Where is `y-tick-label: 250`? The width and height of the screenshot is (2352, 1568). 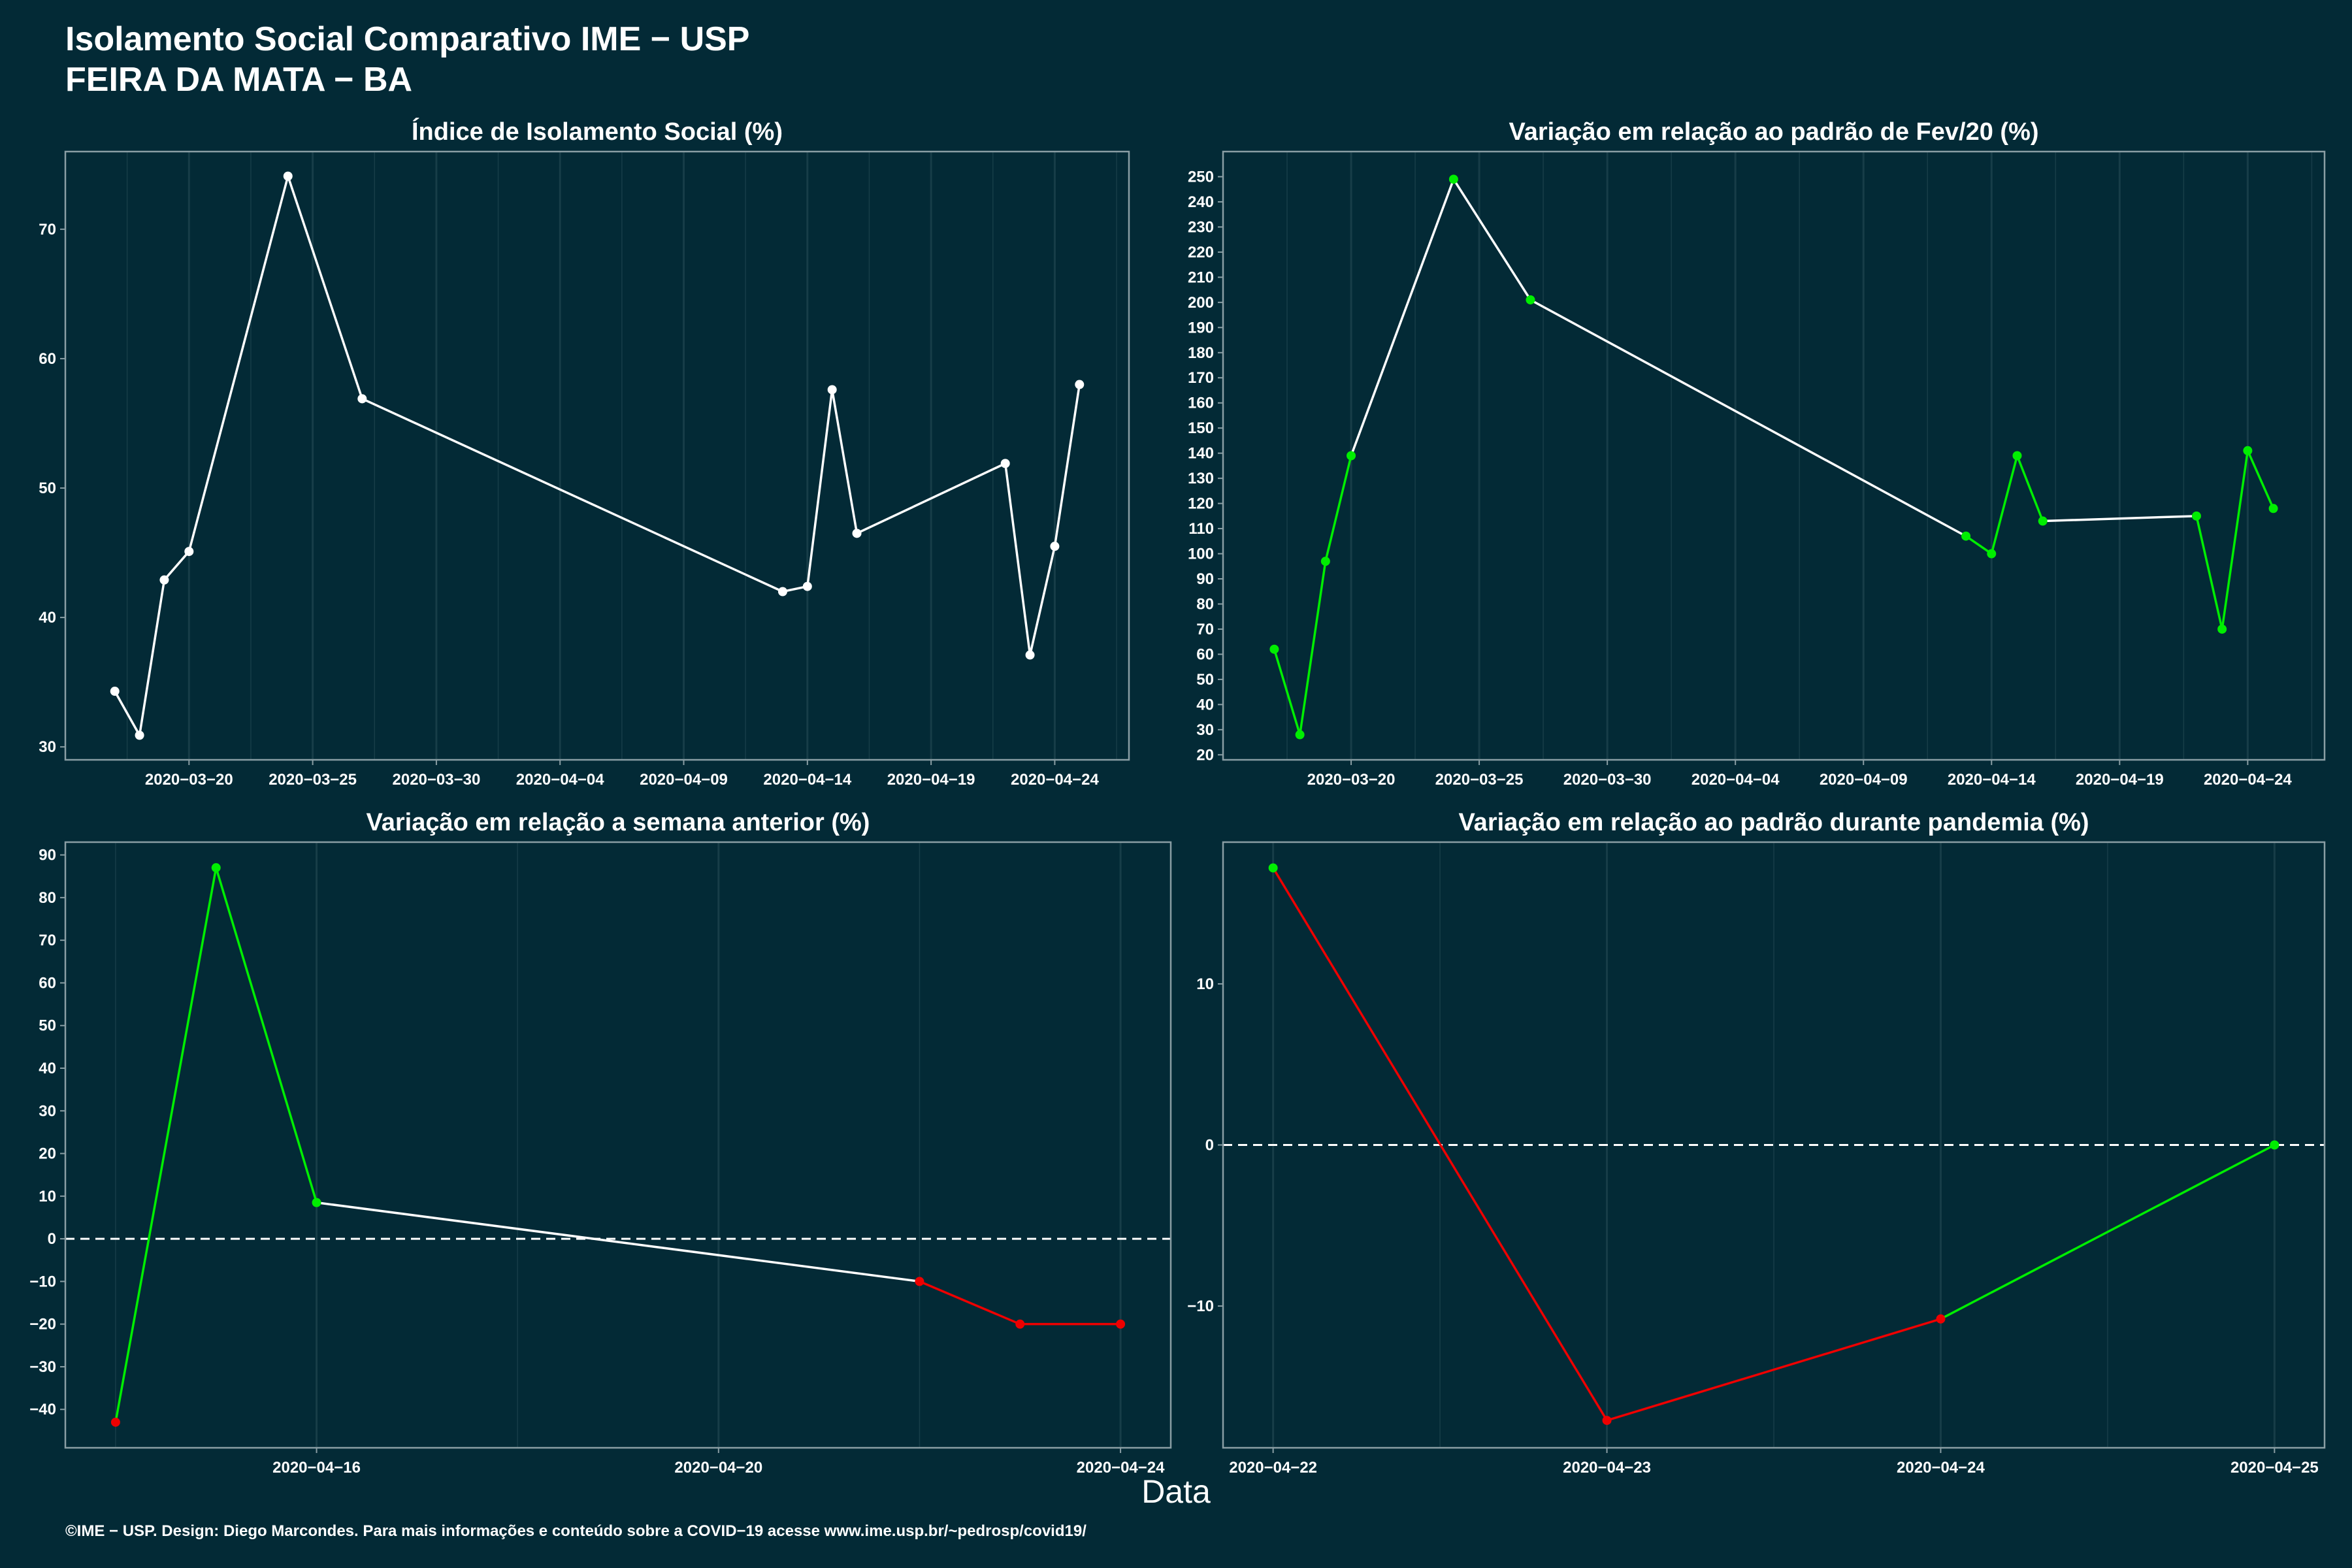 y-tick-label: 250 is located at coordinates (1201, 177).